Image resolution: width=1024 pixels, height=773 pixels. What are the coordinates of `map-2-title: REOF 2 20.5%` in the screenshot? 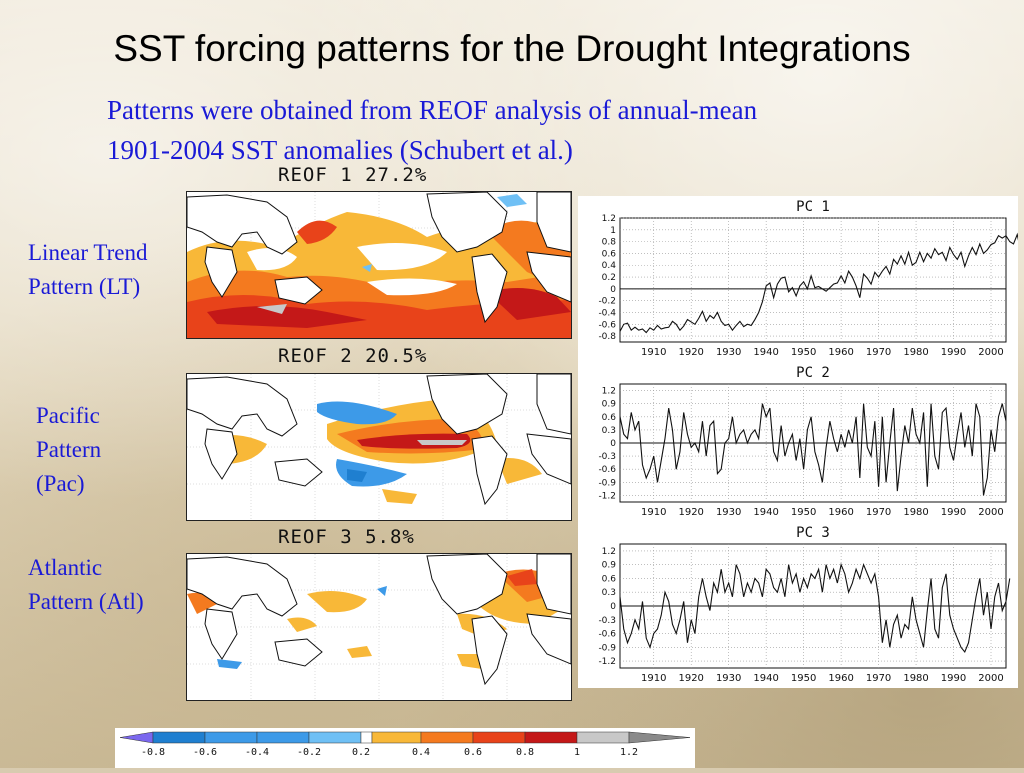 It's located at (353, 356).